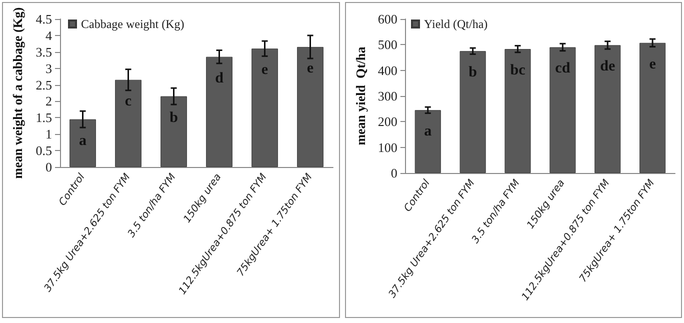 The image size is (684, 323). Describe the element at coordinates (49, 101) in the screenshot. I see `y-tick-label: 2` at that location.